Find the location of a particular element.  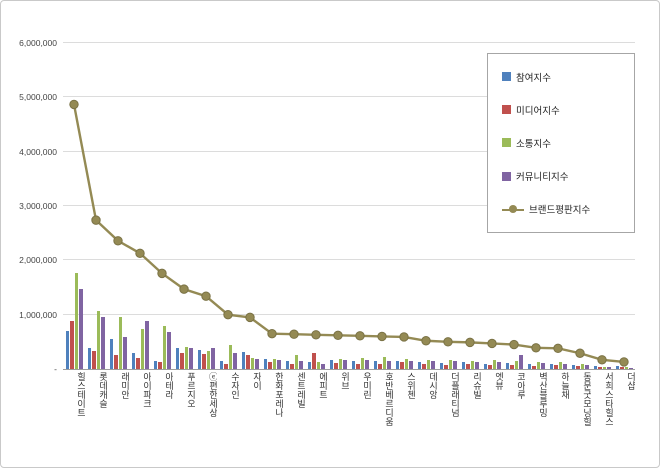

x-axis-category-label: 롯데캐슬 is located at coordinates (102, 390).